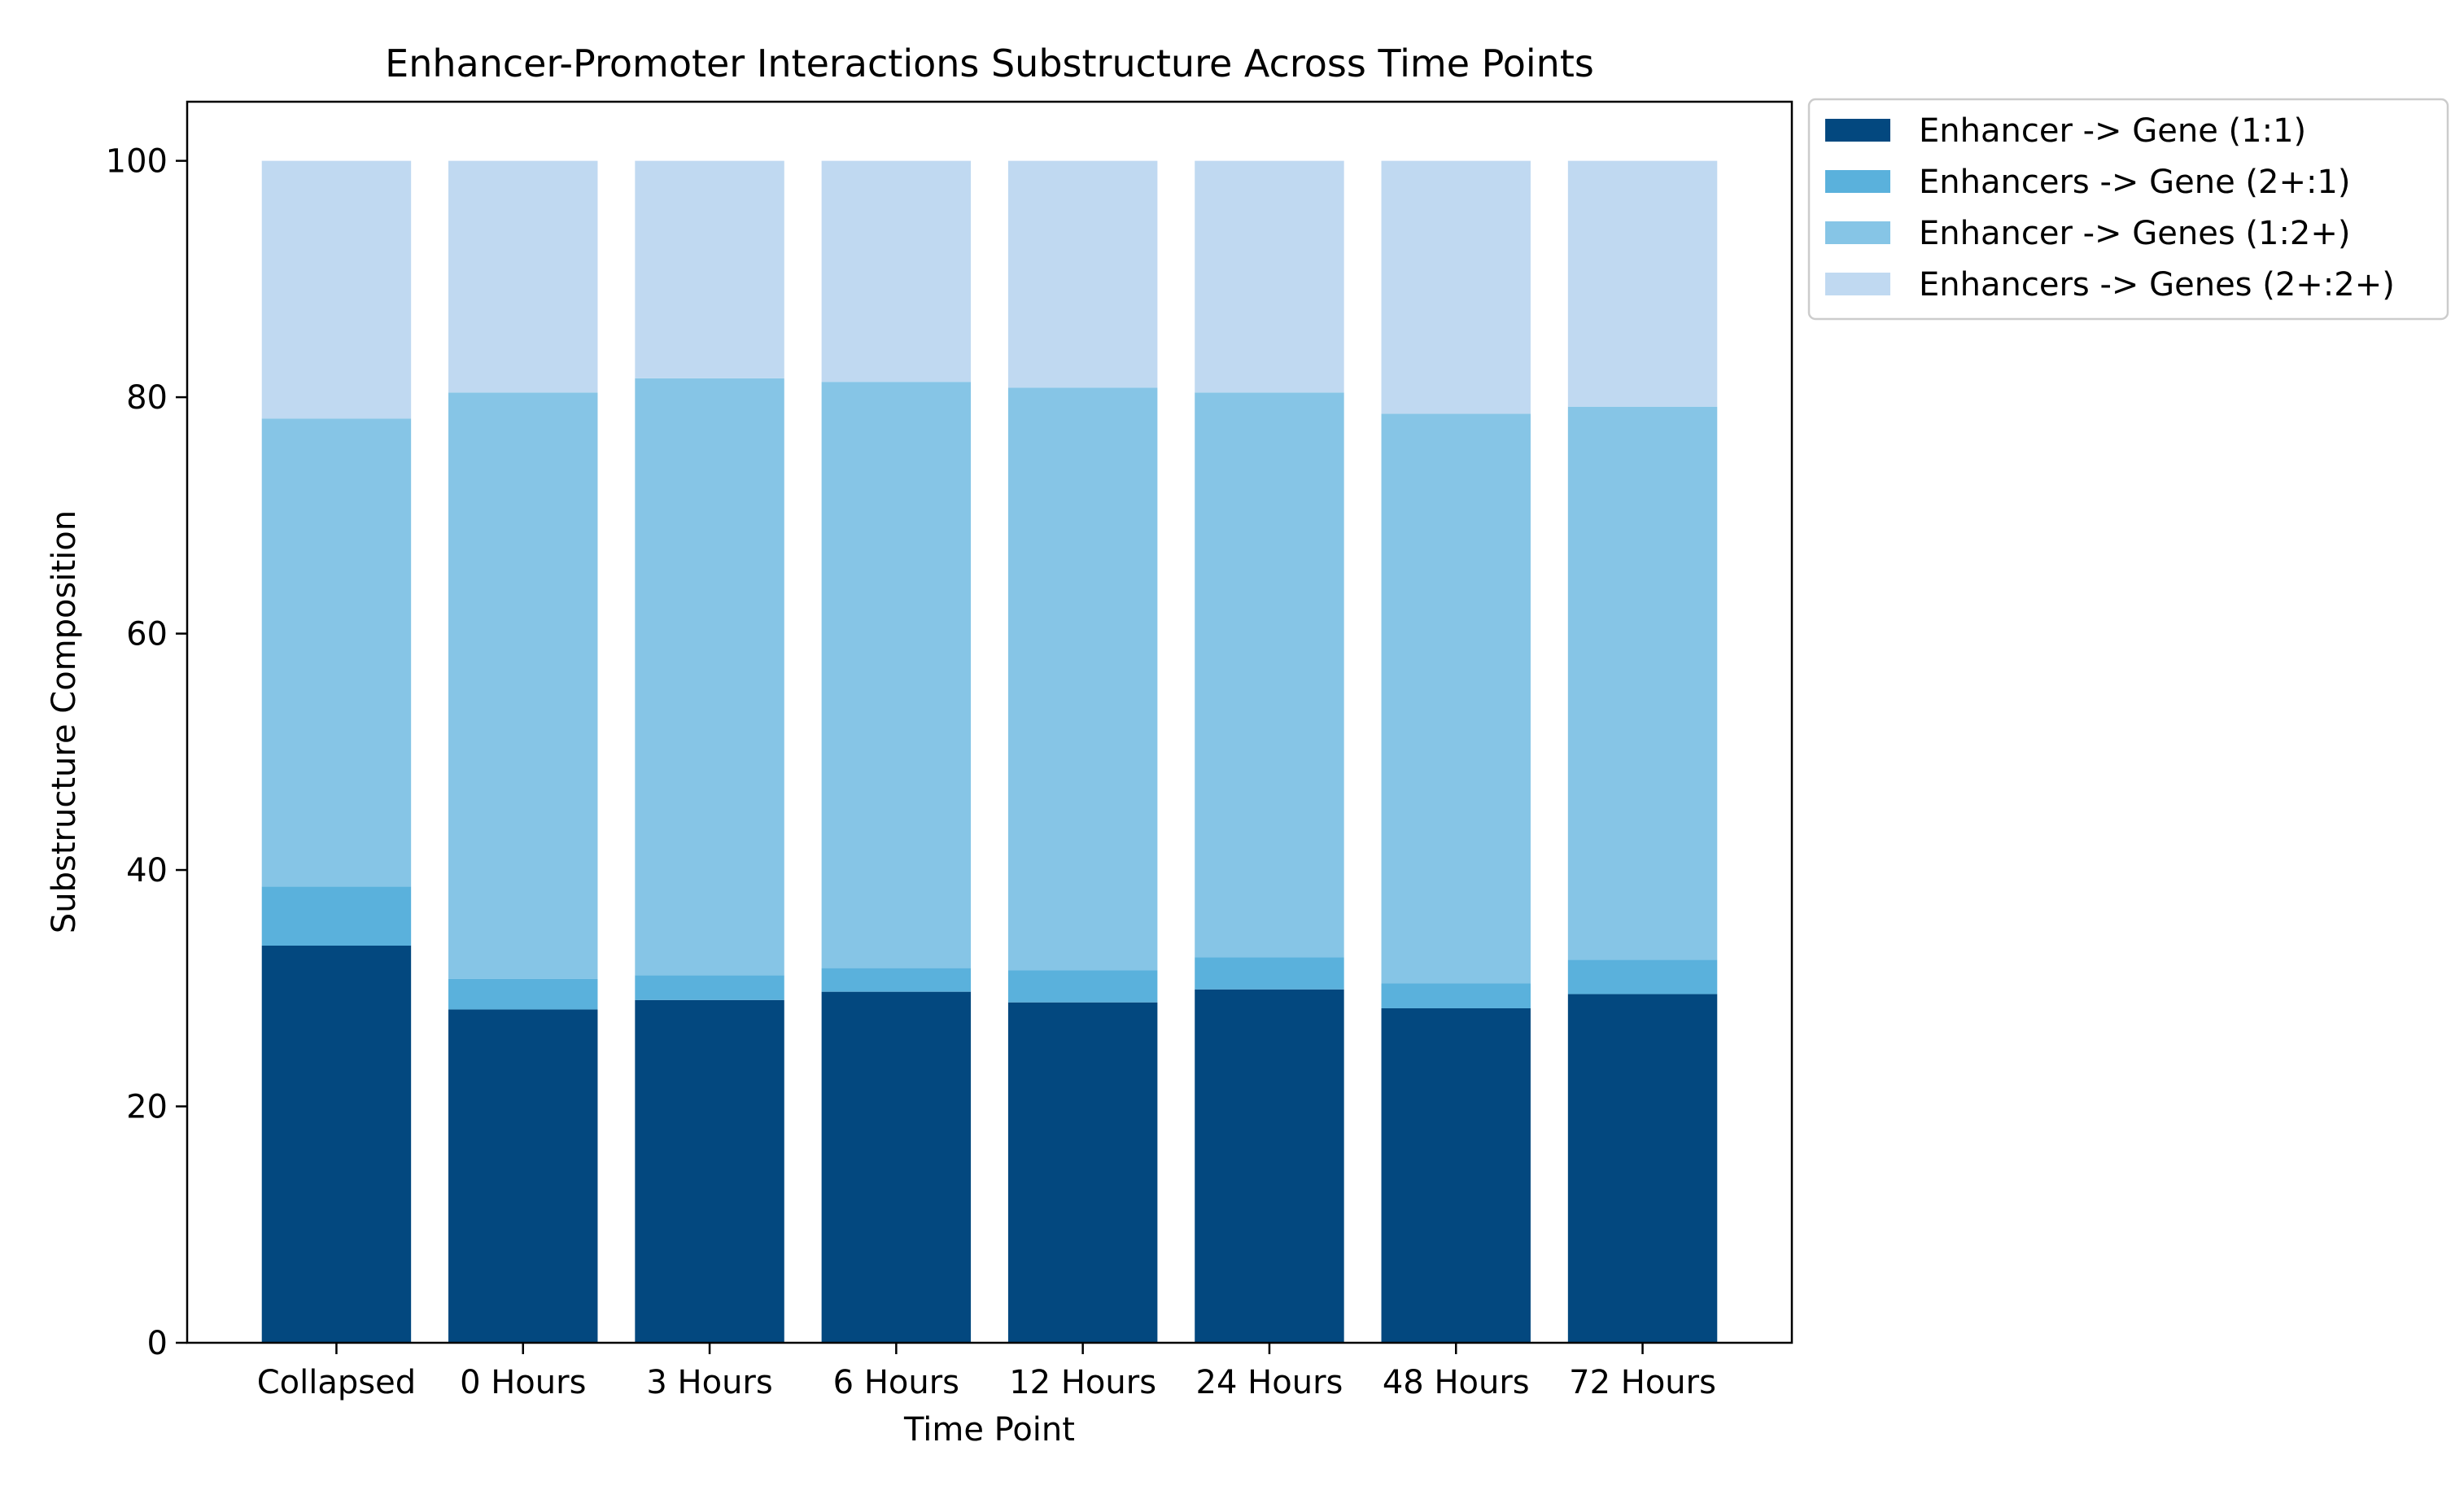 This screenshot has width=2464, height=1486. Describe the element at coordinates (147, 398) in the screenshot. I see `y-tick-label: 80` at that location.